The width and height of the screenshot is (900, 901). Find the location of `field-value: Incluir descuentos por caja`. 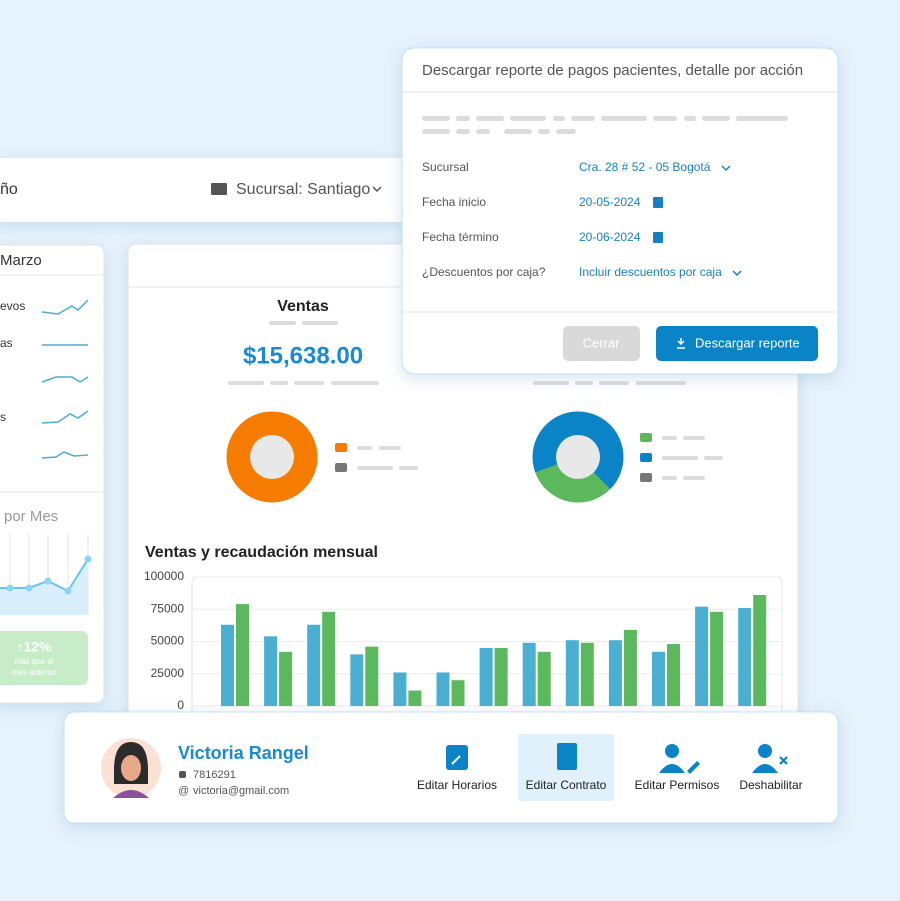

field-value: Incluir descuentos por caja is located at coordinates (650, 272).